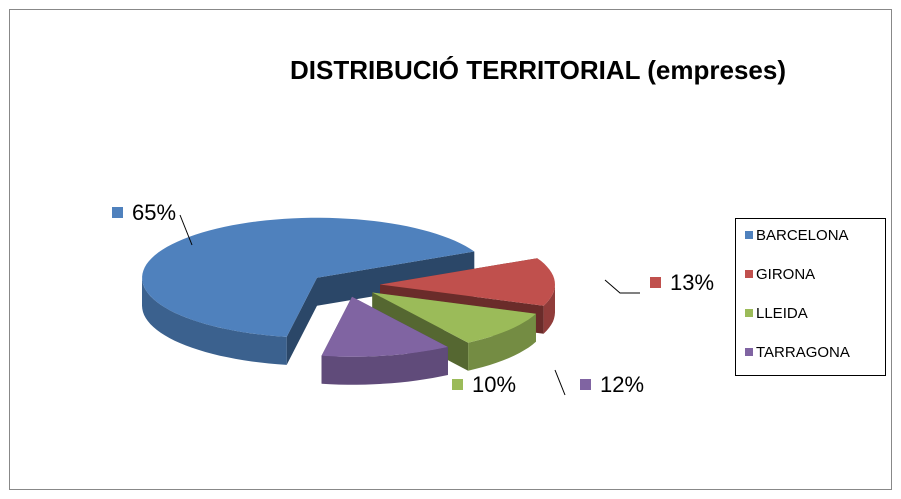 This screenshot has height=499, width=901. Describe the element at coordinates (692, 282) in the screenshot. I see `data-label: 13%` at that location.